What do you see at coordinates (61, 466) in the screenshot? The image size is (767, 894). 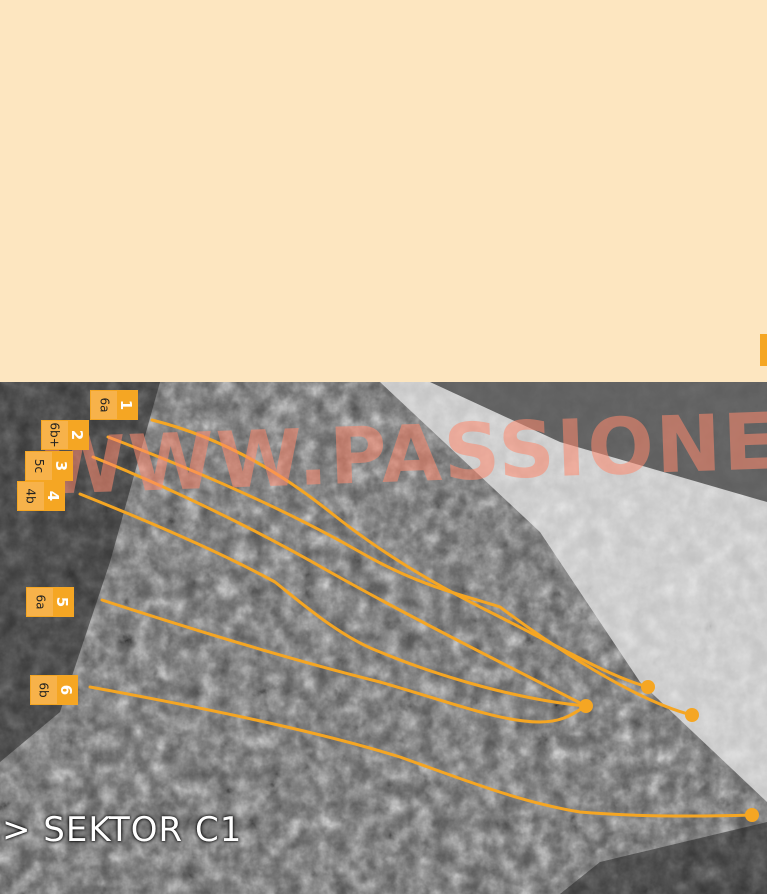 I see `route-number: 3` at bounding box center [61, 466].